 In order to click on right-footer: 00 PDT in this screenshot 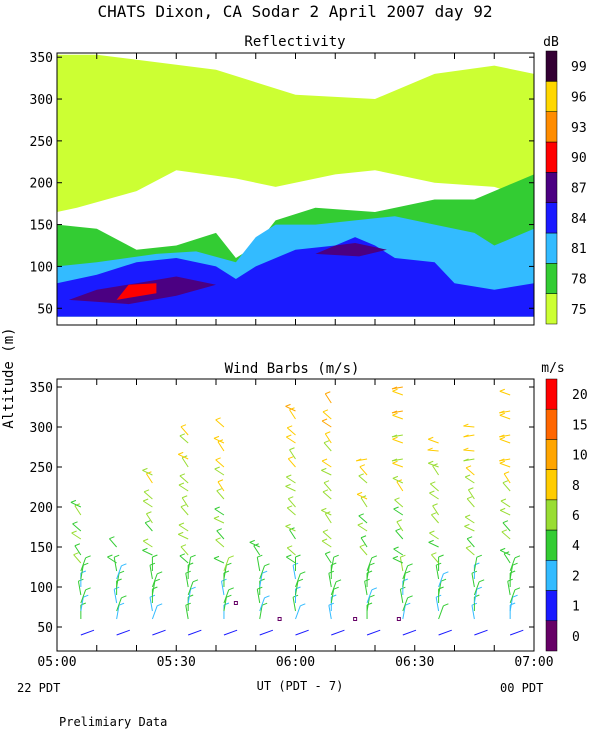, I will do `click(521, 688)`.